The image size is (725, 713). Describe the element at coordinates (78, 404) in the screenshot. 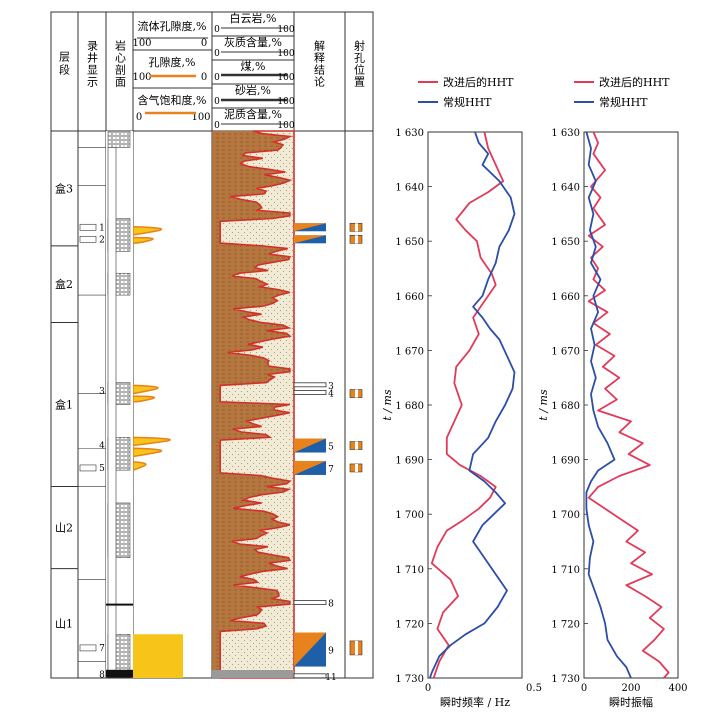

I see `layer-boundaries: 盒3 盒2 盒1 山2 山1` at that location.